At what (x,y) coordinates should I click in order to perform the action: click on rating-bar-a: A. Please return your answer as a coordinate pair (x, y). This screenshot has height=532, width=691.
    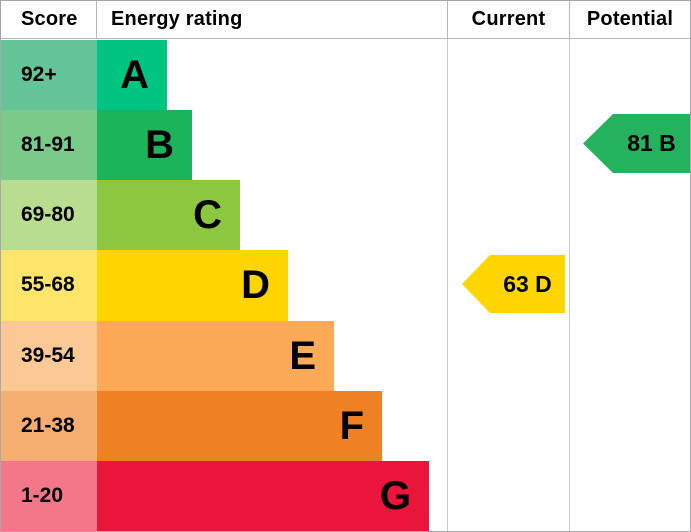
    Looking at the image, I should click on (132, 75).